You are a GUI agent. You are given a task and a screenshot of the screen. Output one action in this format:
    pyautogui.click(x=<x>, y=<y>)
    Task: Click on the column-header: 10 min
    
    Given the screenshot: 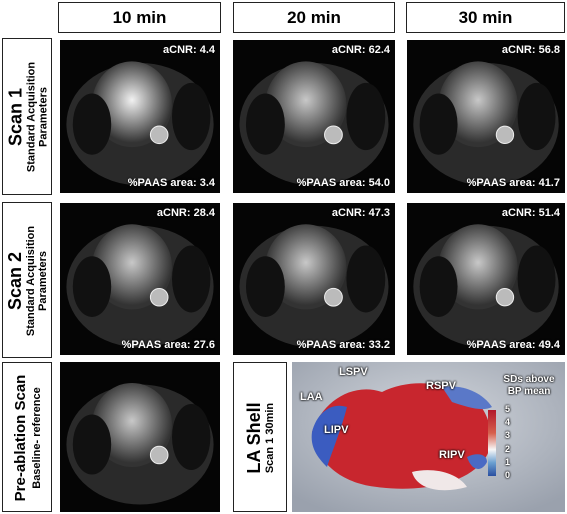 What is the action you would take?
    pyautogui.click(x=139, y=17)
    